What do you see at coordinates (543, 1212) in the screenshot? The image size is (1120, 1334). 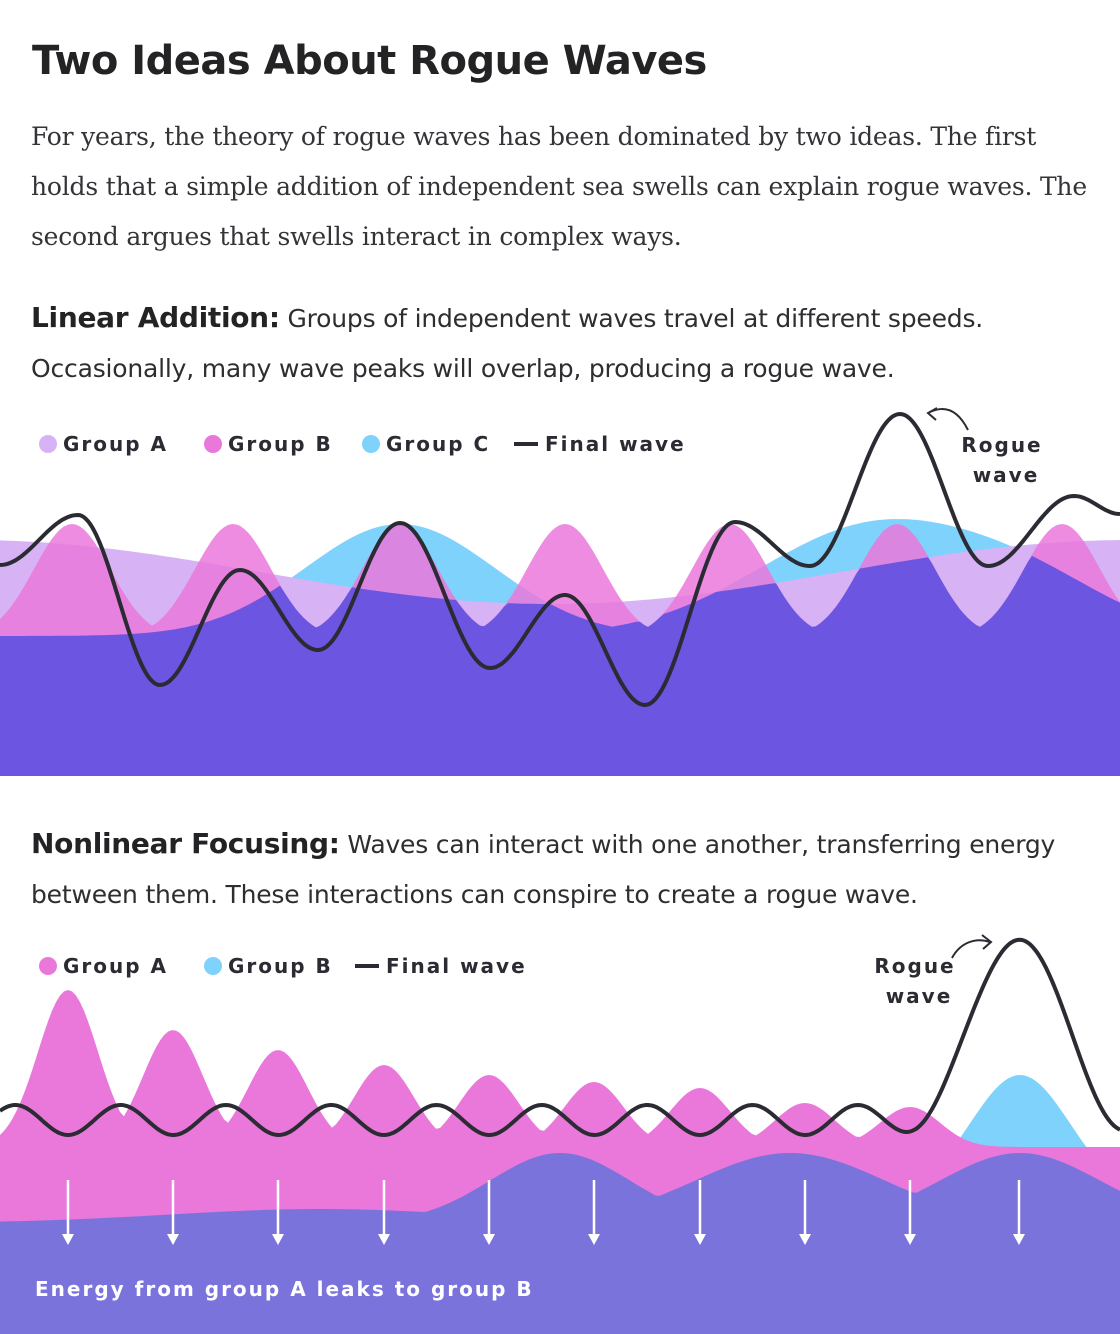 I see `energy-leak-arrows` at bounding box center [543, 1212].